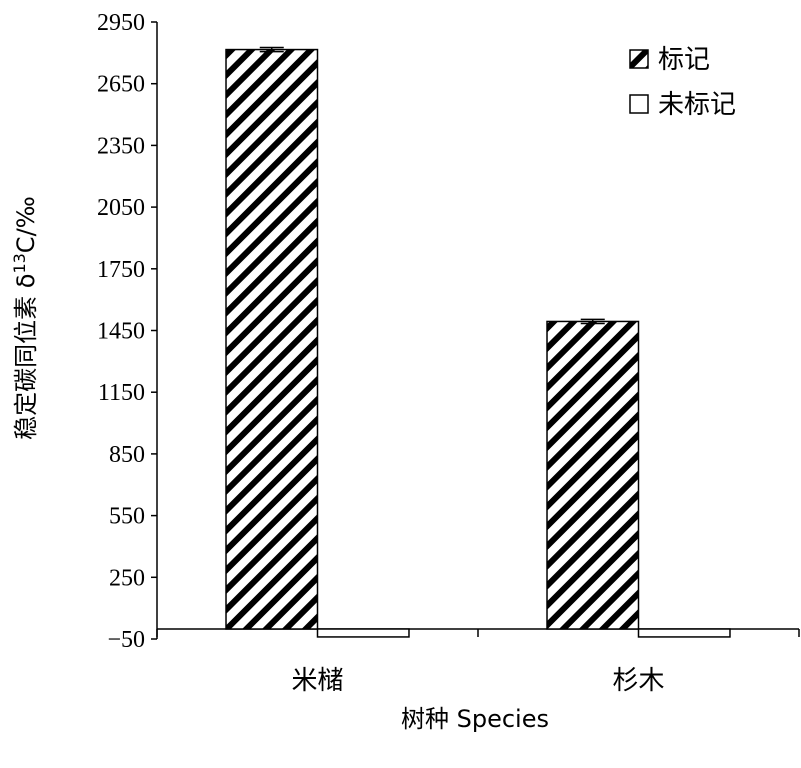 The height and width of the screenshot is (768, 801). I want to click on y-tick-label: 550, so click(127, 517).